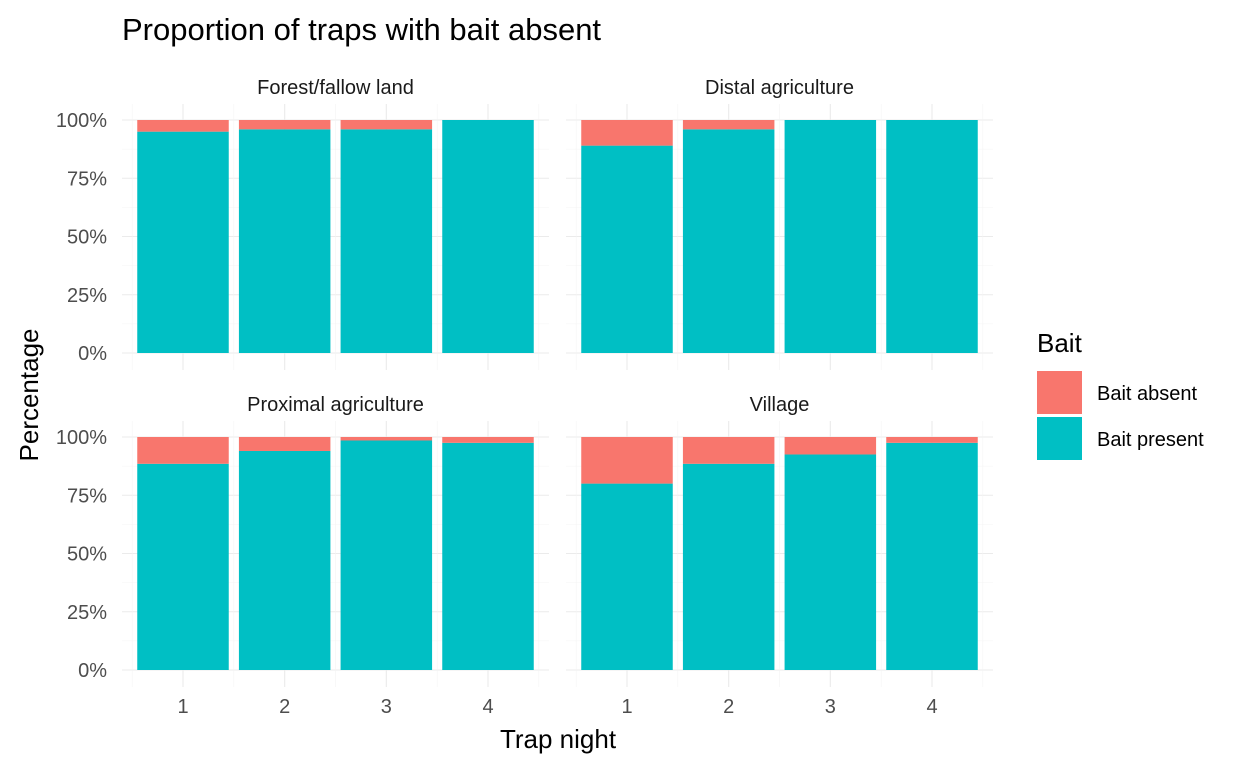 Image resolution: width=1248 pixels, height=768 pixels. I want to click on legend: Bait Bait absent Bait present, so click(1120, 394).